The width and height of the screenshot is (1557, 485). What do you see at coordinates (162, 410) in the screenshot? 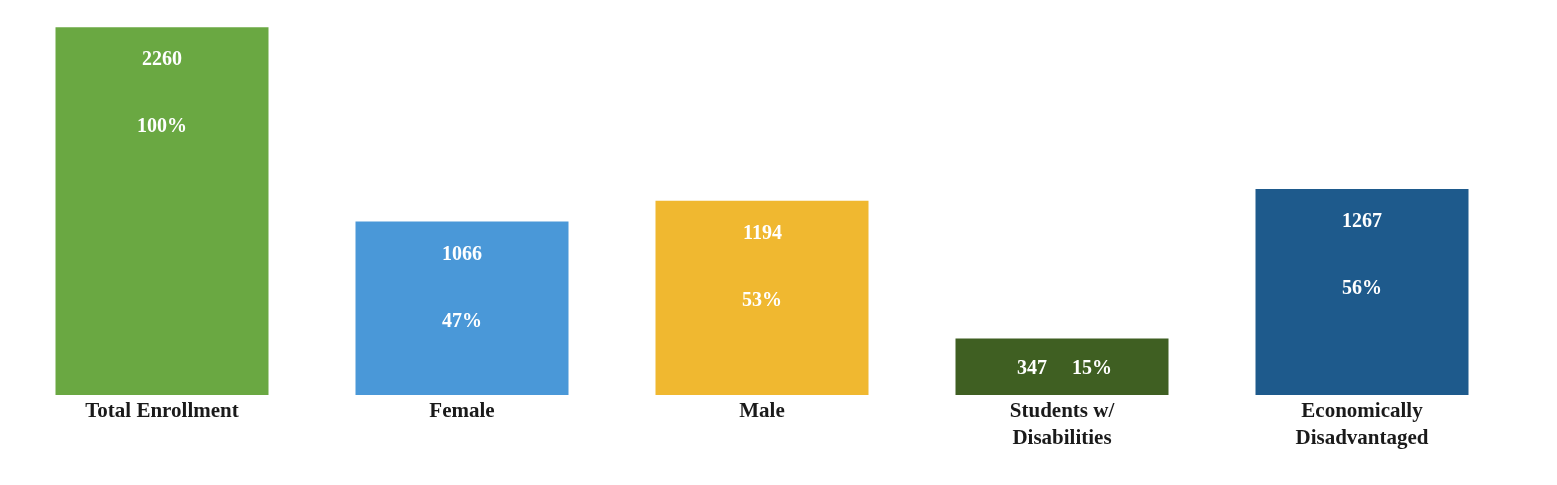
I see `x-tick-label: Total Enrollment` at bounding box center [162, 410].